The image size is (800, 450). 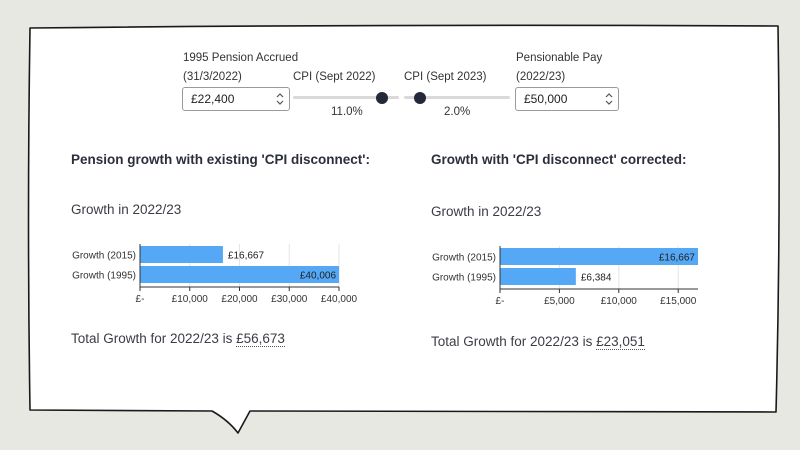 What do you see at coordinates (236, 99) in the screenshot?
I see `pension-accrued-input: £22,400` at bounding box center [236, 99].